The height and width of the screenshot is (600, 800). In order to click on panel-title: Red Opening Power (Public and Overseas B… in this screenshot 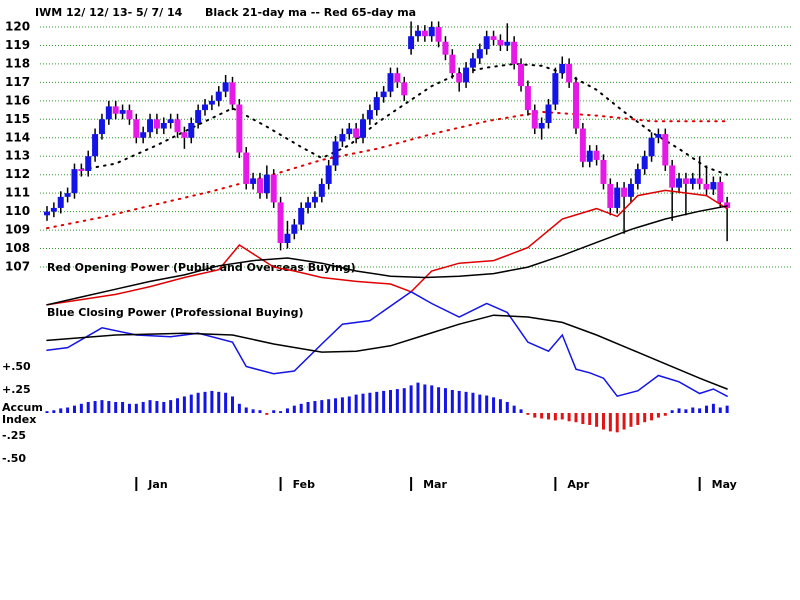, I will do `click(201, 267)`.